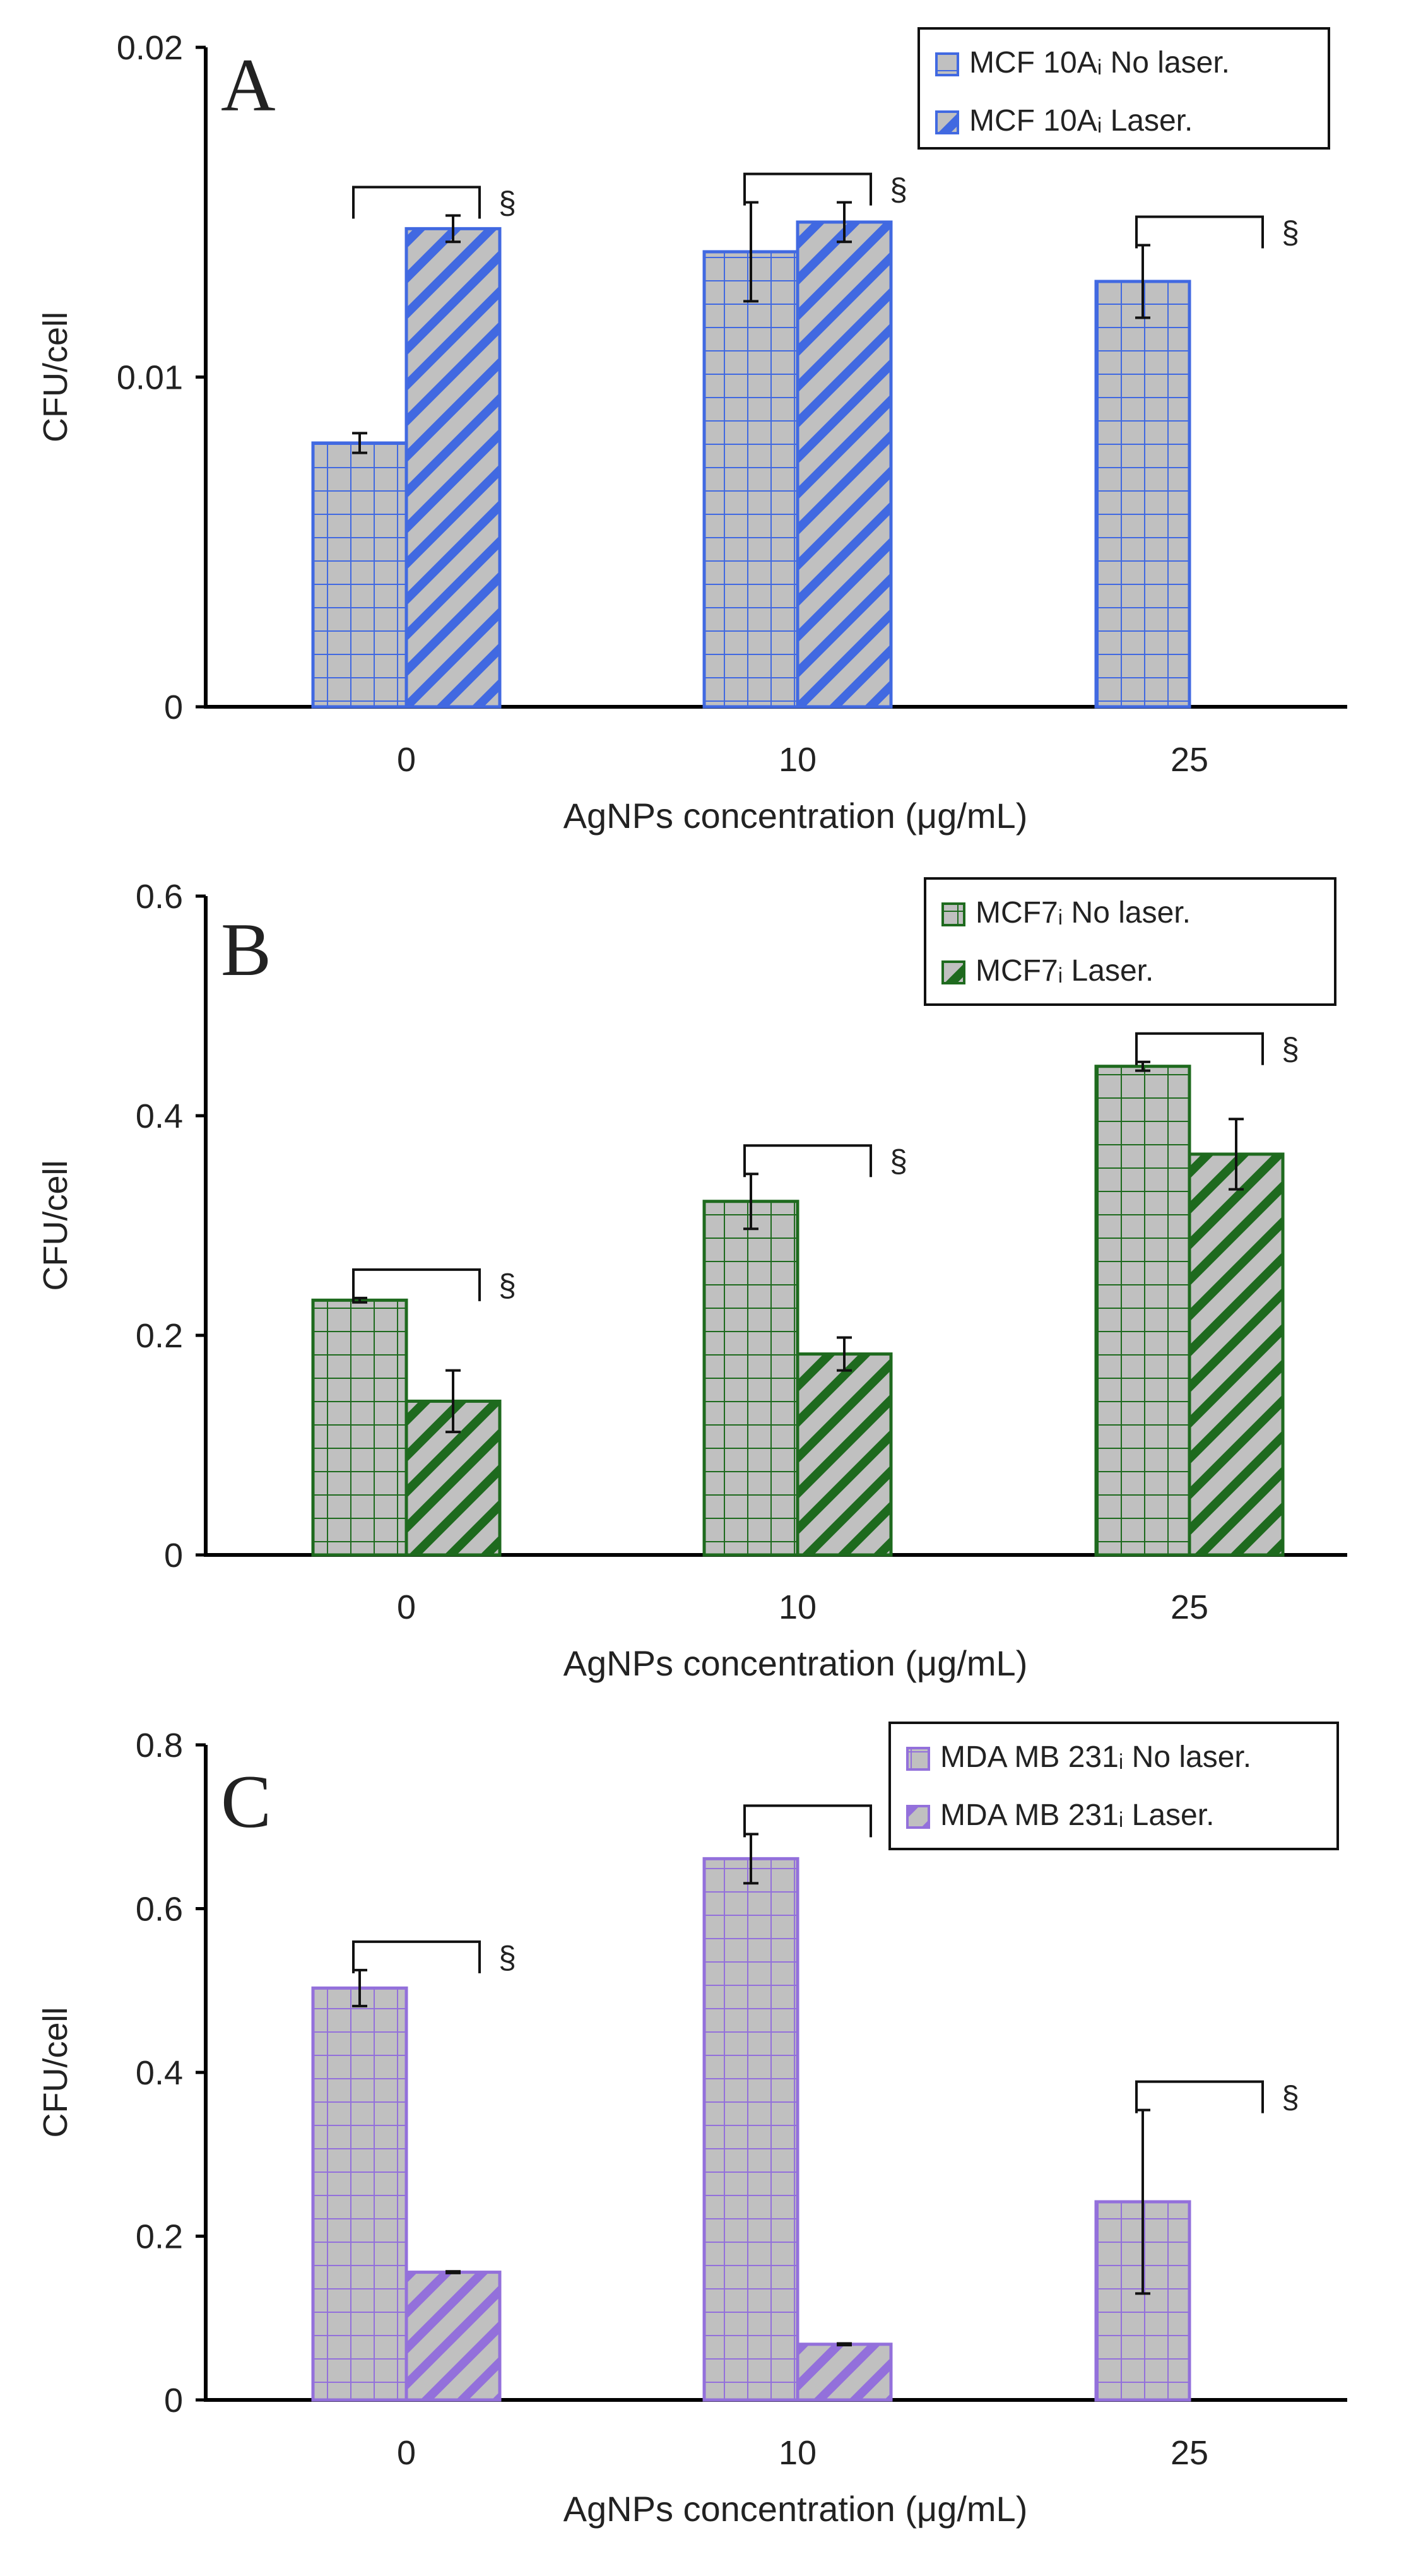 The image size is (1404, 2576). What do you see at coordinates (159, 1745) in the screenshot?
I see `y-tick-label: 0.8` at bounding box center [159, 1745].